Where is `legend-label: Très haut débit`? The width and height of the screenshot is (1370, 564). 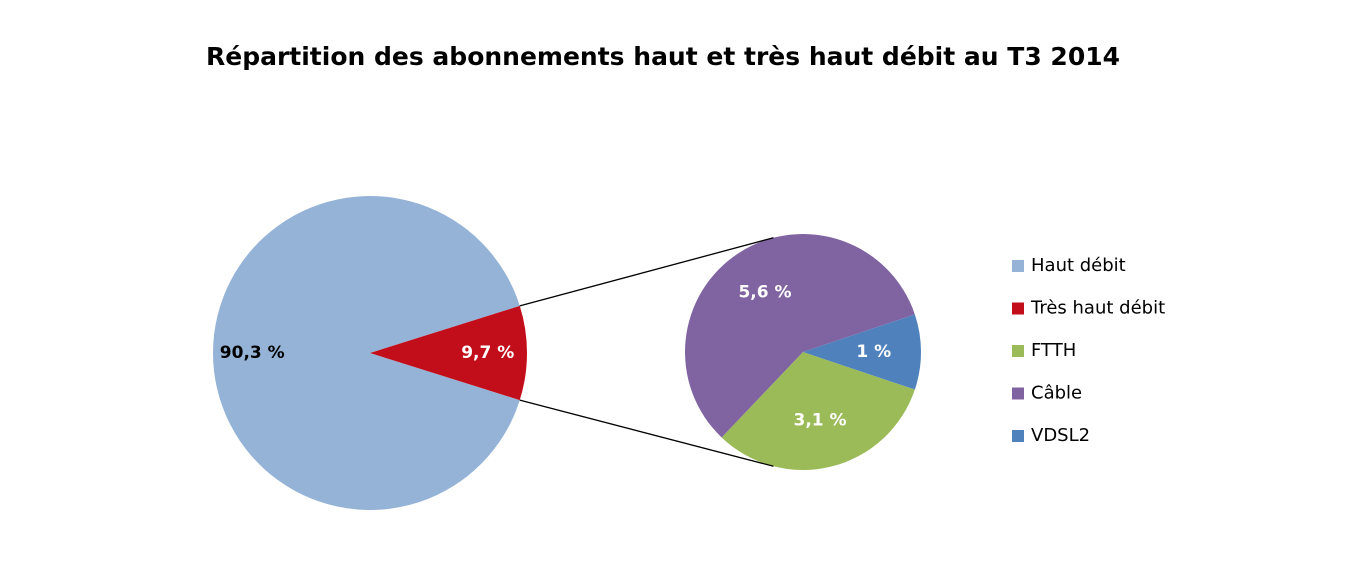 legend-label: Très haut débit is located at coordinates (1097, 308).